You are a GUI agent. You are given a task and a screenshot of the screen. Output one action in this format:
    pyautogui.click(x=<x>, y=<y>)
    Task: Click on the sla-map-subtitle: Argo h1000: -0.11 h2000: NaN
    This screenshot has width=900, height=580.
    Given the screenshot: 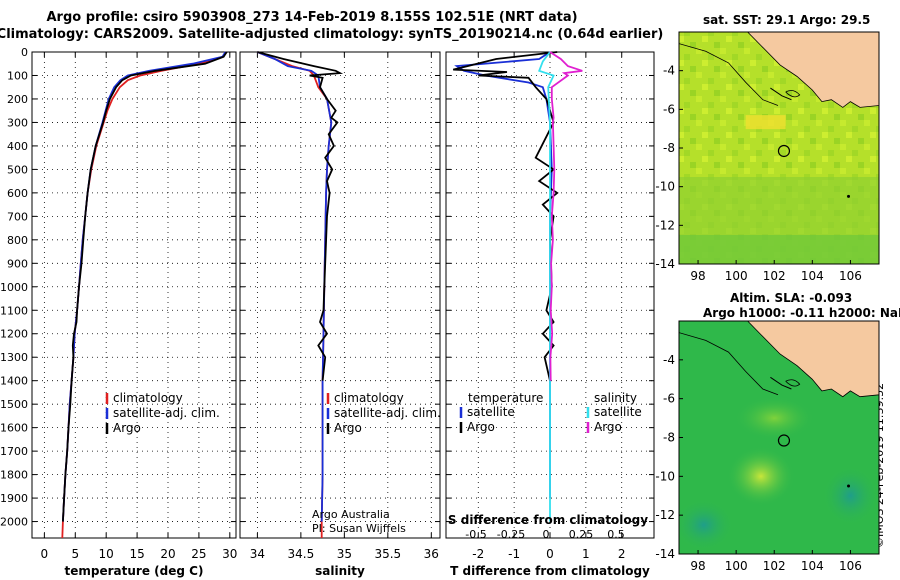 What is the action you would take?
    pyautogui.click(x=801, y=313)
    